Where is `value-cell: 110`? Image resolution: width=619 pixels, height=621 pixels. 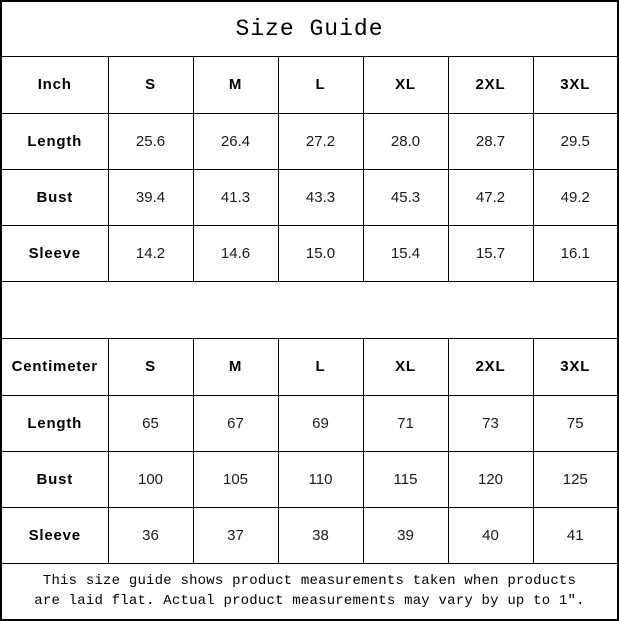 value-cell: 110 is located at coordinates (320, 479).